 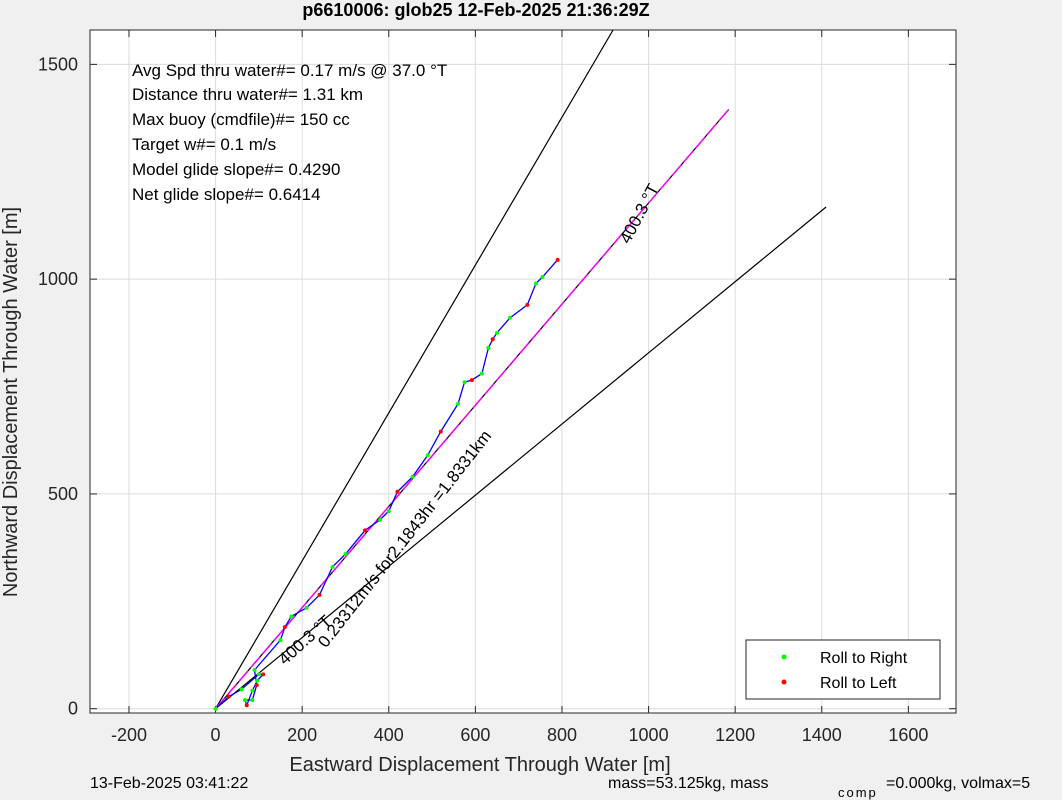 I want to click on legend-roll-left-label: Roll to Left, so click(x=858, y=683).